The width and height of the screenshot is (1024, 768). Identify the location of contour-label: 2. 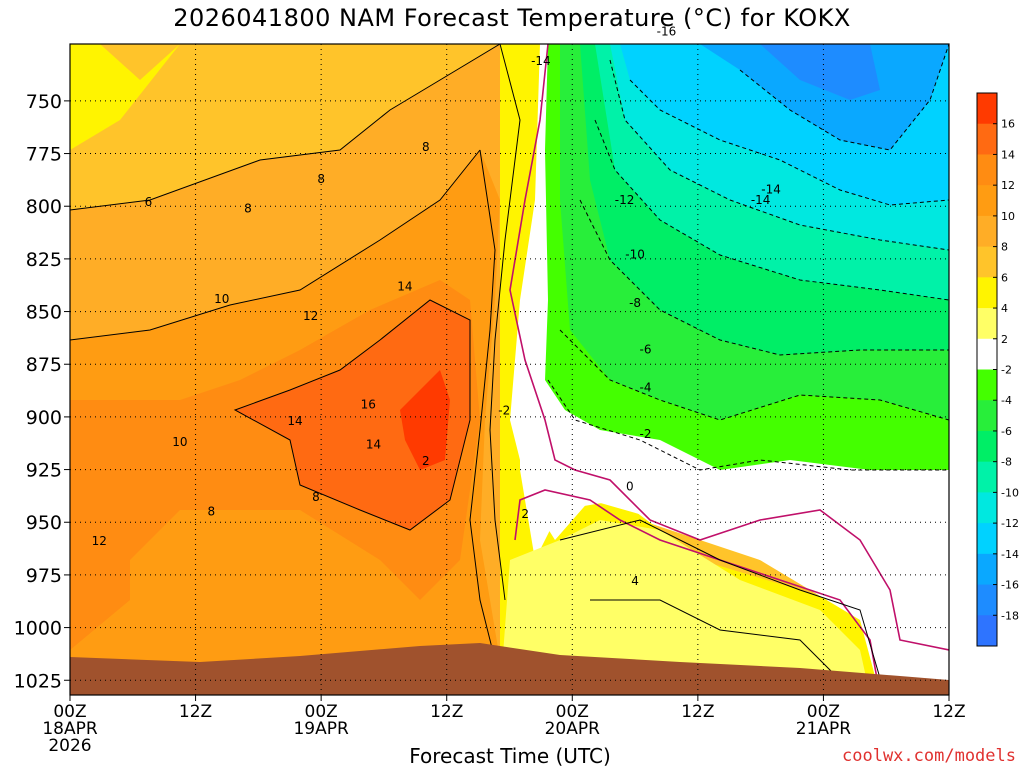
(426, 461).